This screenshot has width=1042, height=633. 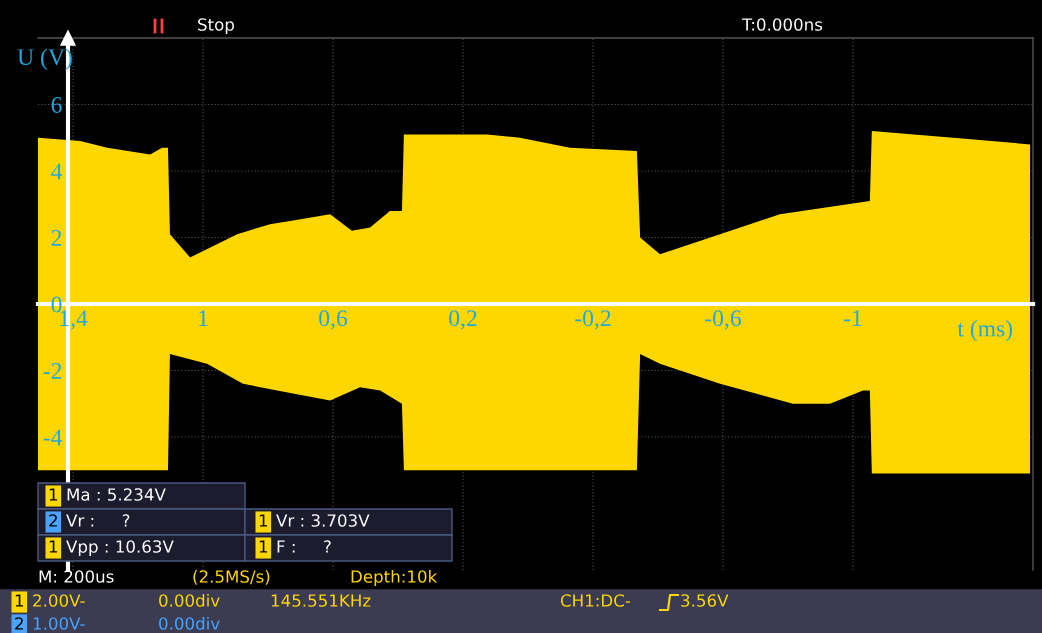 What do you see at coordinates (59, 600) in the screenshot?
I see `text: 2.00V-` at bounding box center [59, 600].